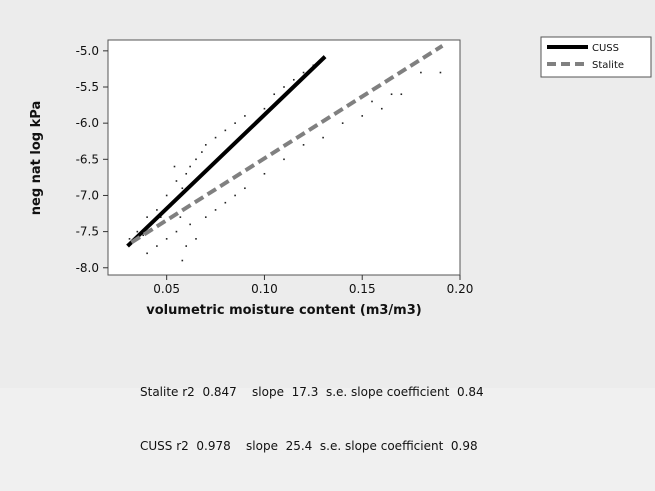 The height and width of the screenshot is (491, 655). What do you see at coordinates (608, 65) in the screenshot?
I see `legend-label-stalite: Stalite` at bounding box center [608, 65].